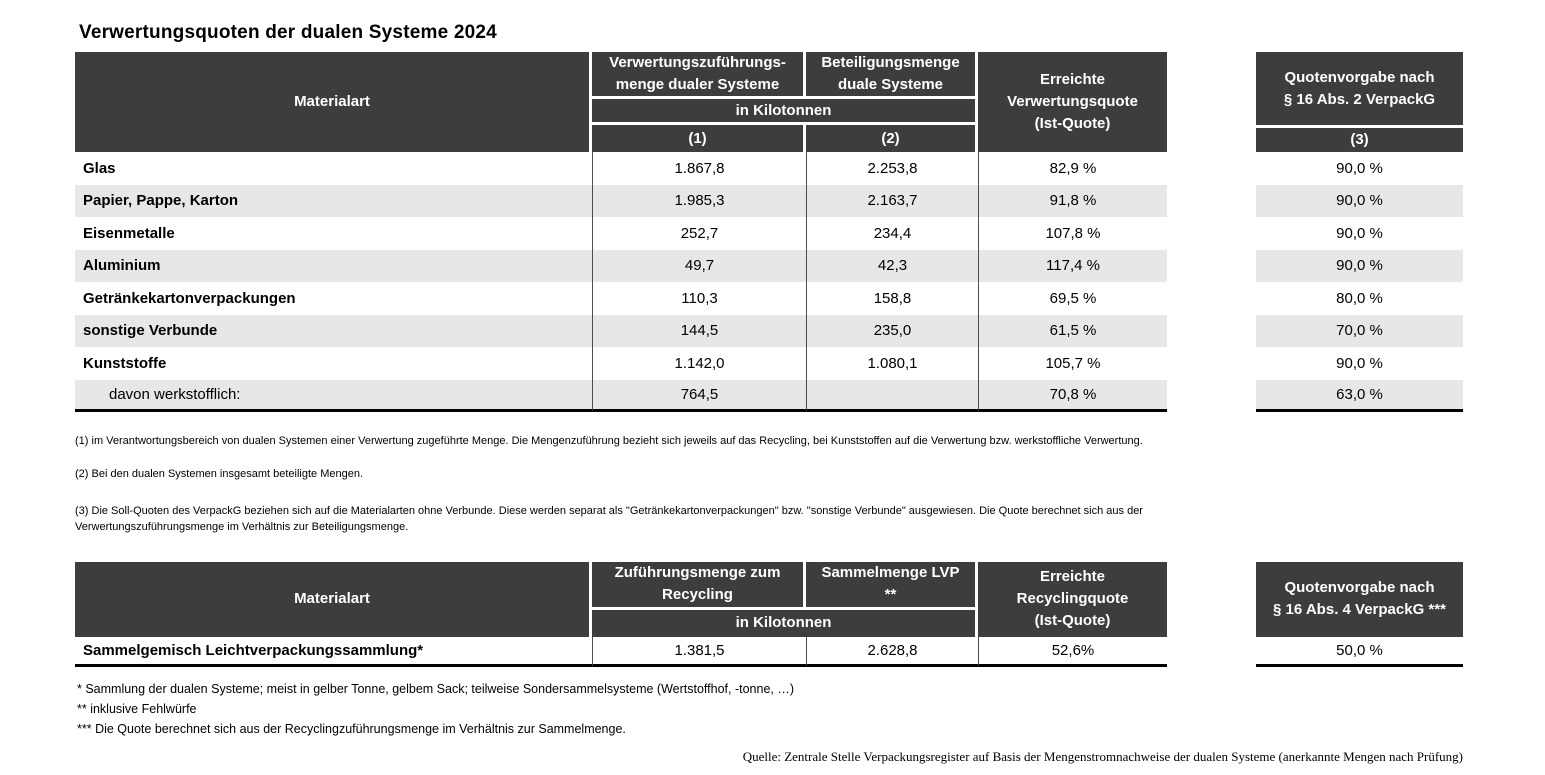 The width and height of the screenshot is (1545, 775). What do you see at coordinates (1211, 599) in the screenshot?
I see `table2-header-gap` at bounding box center [1211, 599].